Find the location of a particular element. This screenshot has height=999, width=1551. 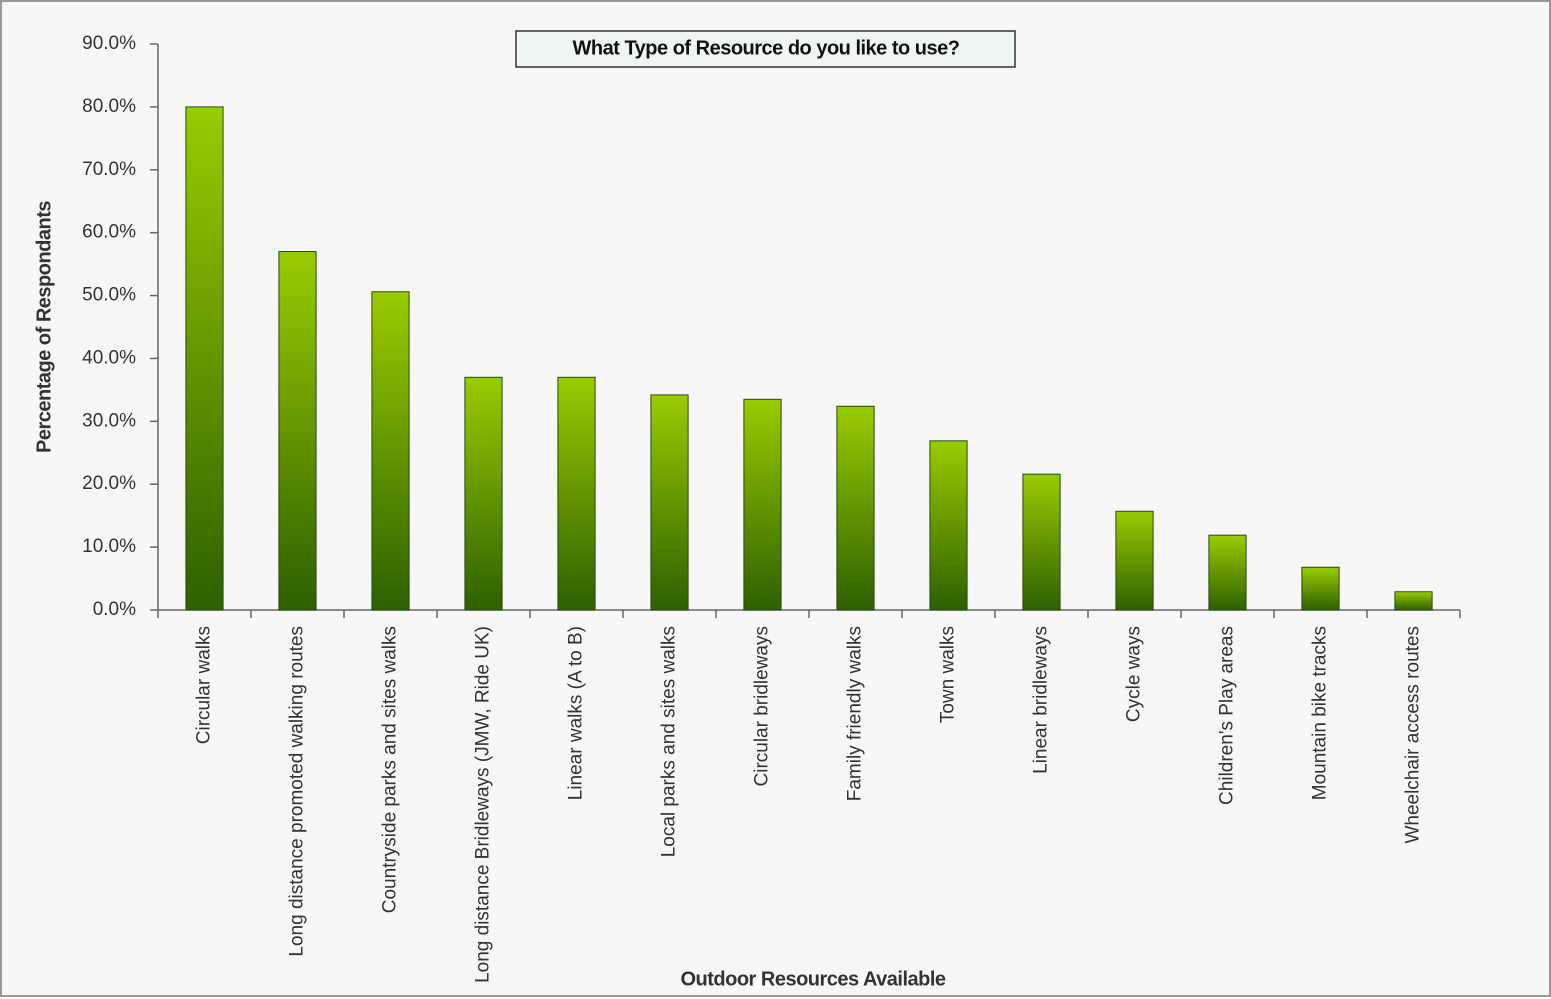

x-tick-label: Long distance promoted walking routes is located at coordinates (297, 791).